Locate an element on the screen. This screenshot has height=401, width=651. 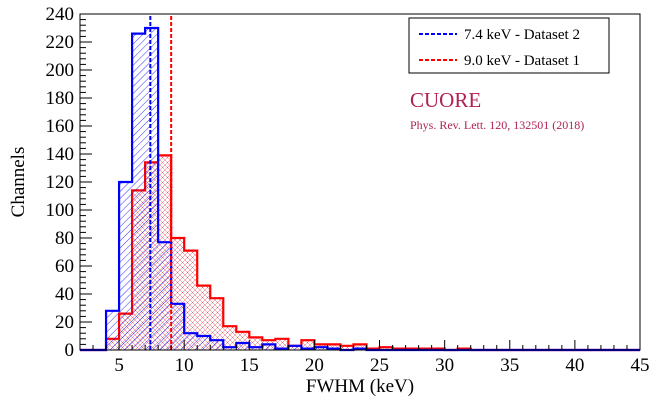
y-tick-label: 140 is located at coordinates (60, 154).